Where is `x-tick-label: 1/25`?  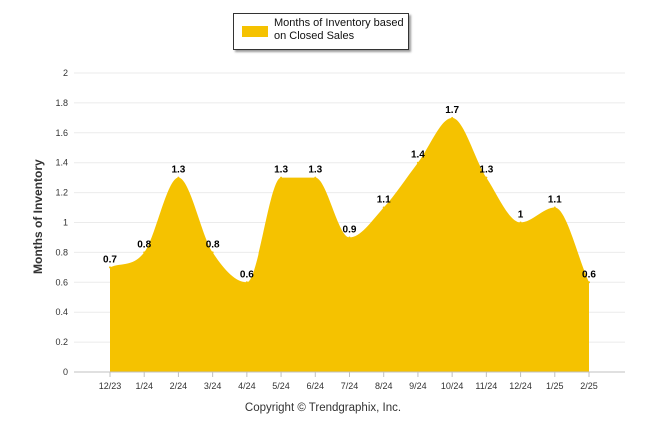
x-tick-label: 1/25 is located at coordinates (555, 386).